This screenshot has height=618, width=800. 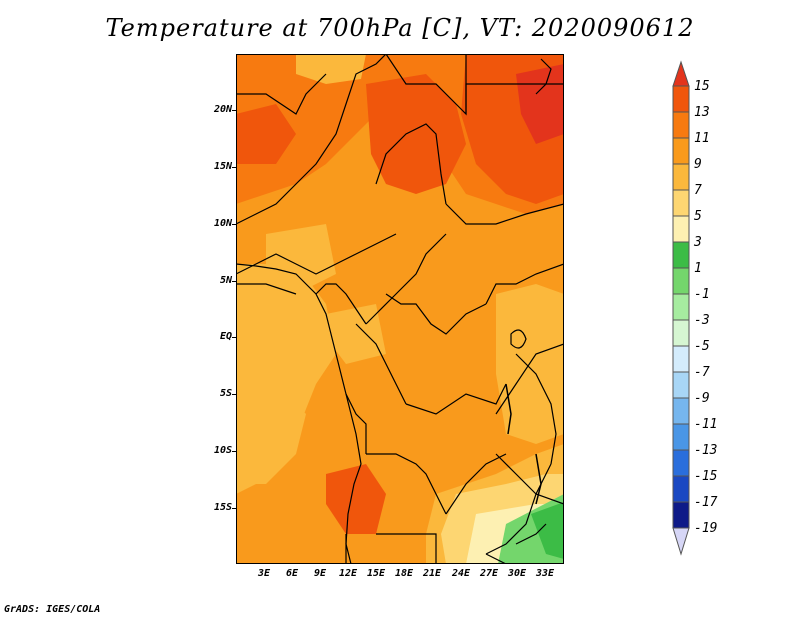 I want to click on lon-label-15e: 15E, so click(x=376, y=573).